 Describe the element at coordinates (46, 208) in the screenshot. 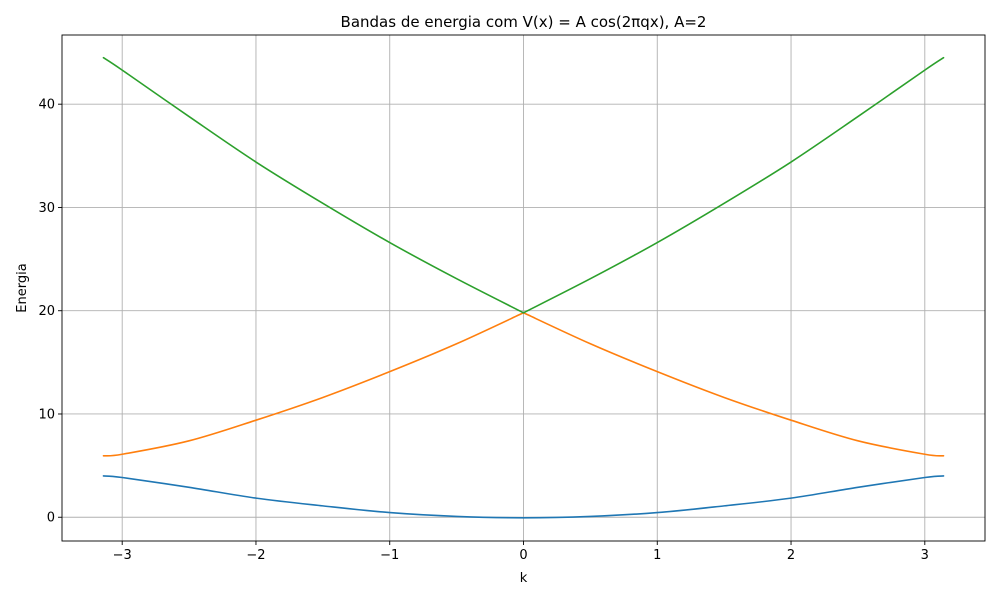

I see `y-tick-label: 30` at that location.